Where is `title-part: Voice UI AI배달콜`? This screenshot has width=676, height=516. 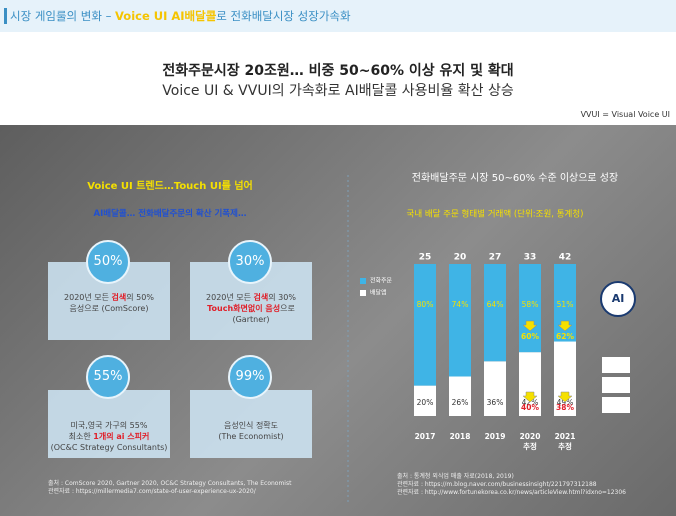
title-part: Voice UI AI배달콜 is located at coordinates (166, 16).